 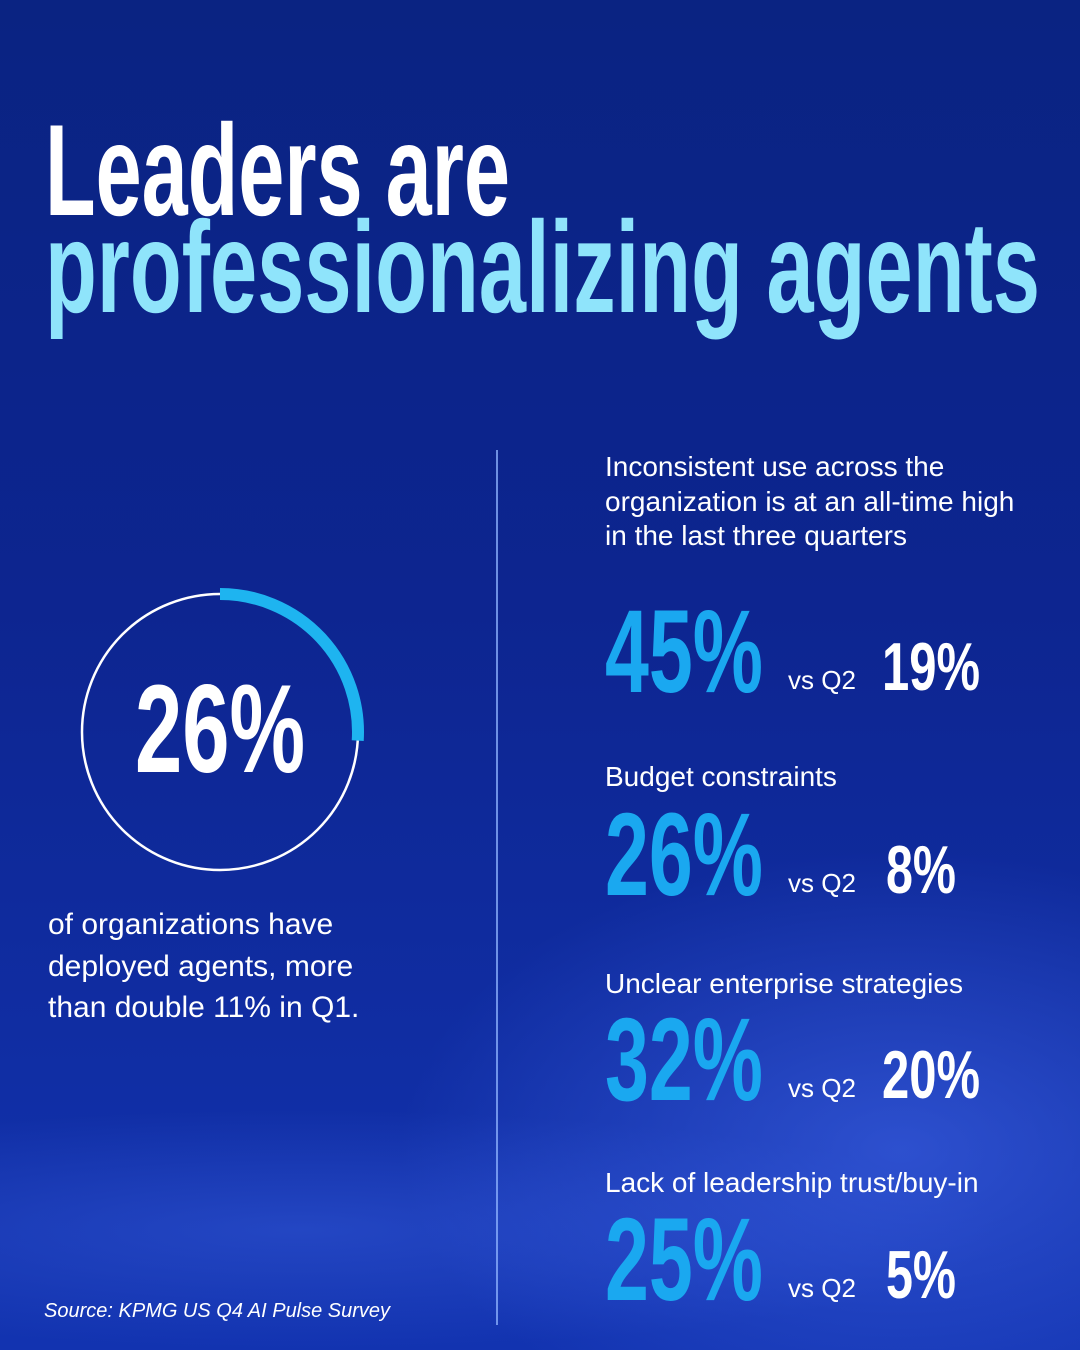 I want to click on stat-label: Lack of leadership trust/buy-in, so click(x=792, y=1182).